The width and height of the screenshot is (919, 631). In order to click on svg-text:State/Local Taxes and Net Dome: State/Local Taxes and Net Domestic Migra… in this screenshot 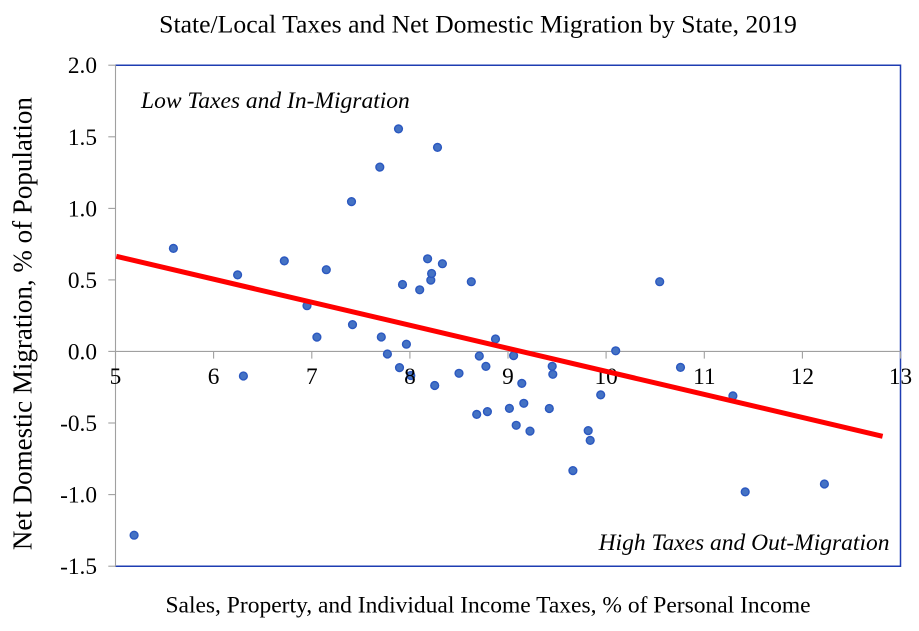, I will do `click(478, 23)`.